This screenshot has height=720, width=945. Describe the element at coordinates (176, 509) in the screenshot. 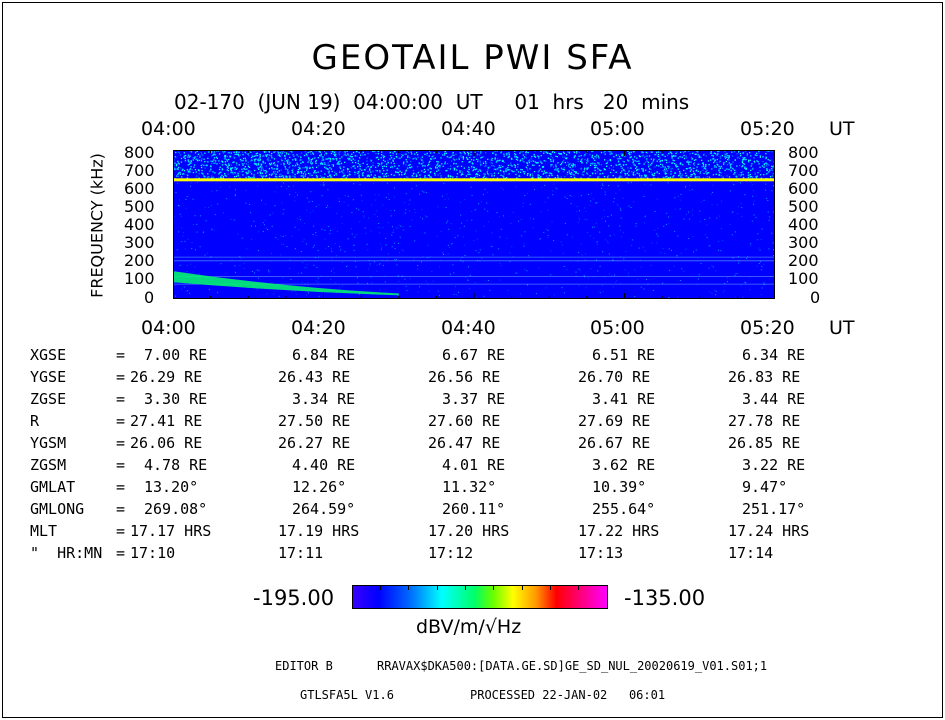

I see `ephemeris-value: 269.08°` at that location.